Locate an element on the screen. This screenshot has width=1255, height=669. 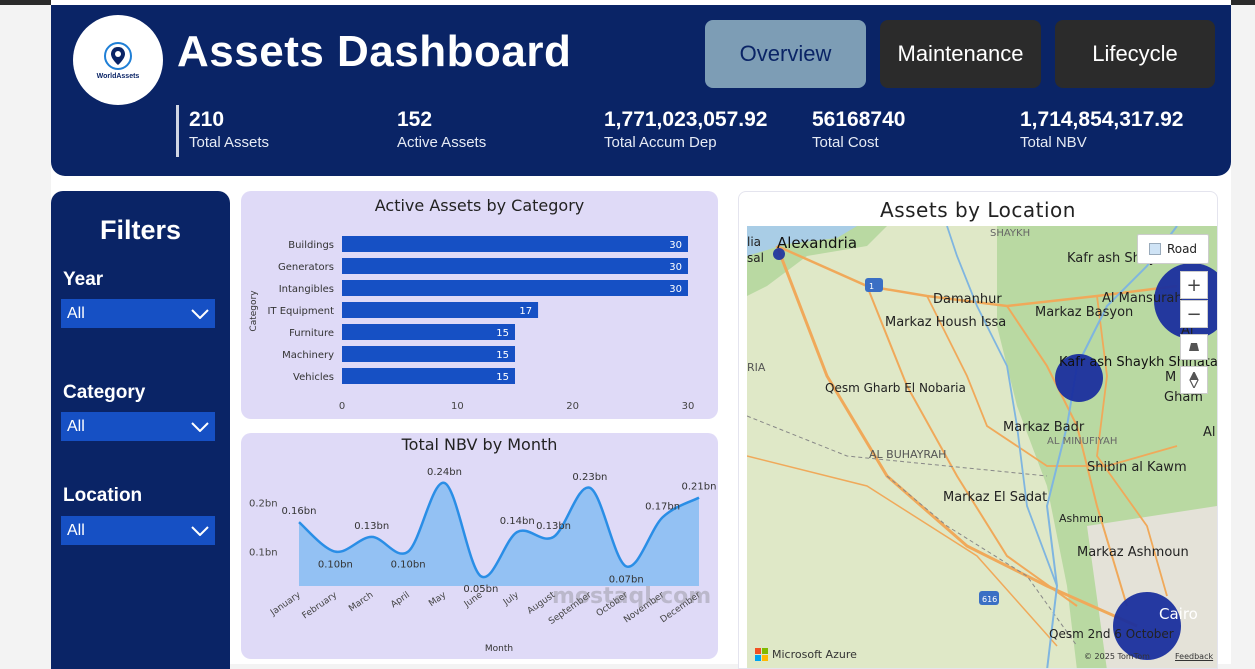
x-tick-label: 20 is located at coordinates (572, 406).